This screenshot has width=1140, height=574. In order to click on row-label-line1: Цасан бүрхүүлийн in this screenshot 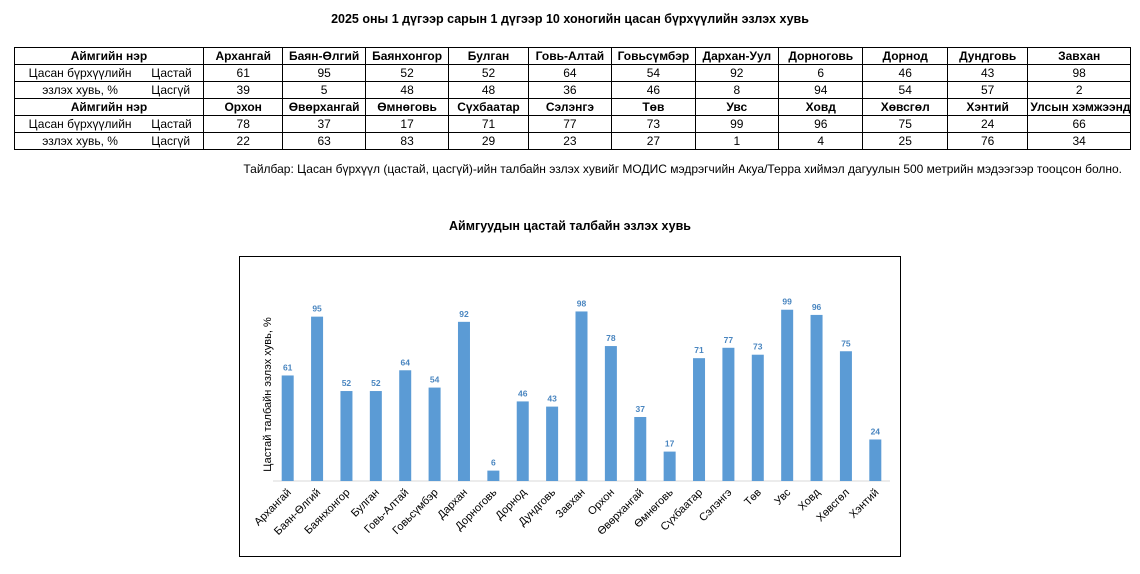, I will do `click(80, 73)`.